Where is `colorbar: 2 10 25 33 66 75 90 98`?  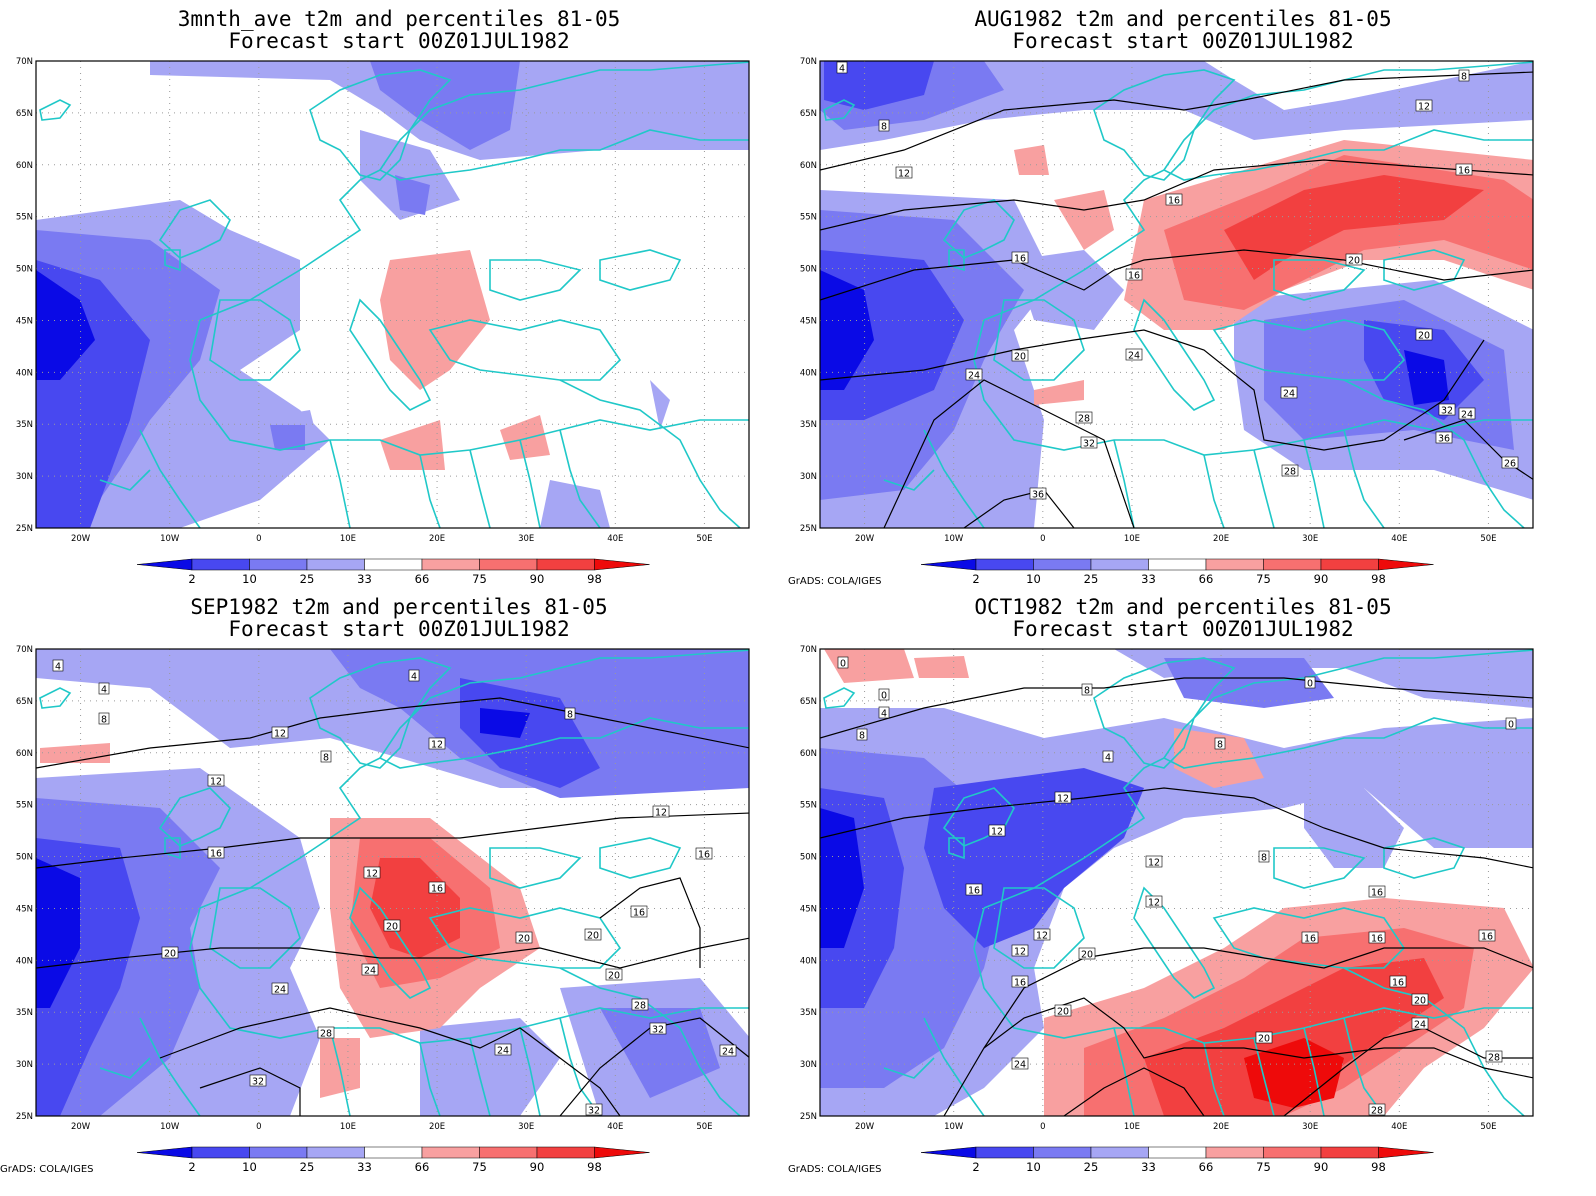
colorbar: 2 10 25 33 66 75 90 98 is located at coordinates (393, 1160).